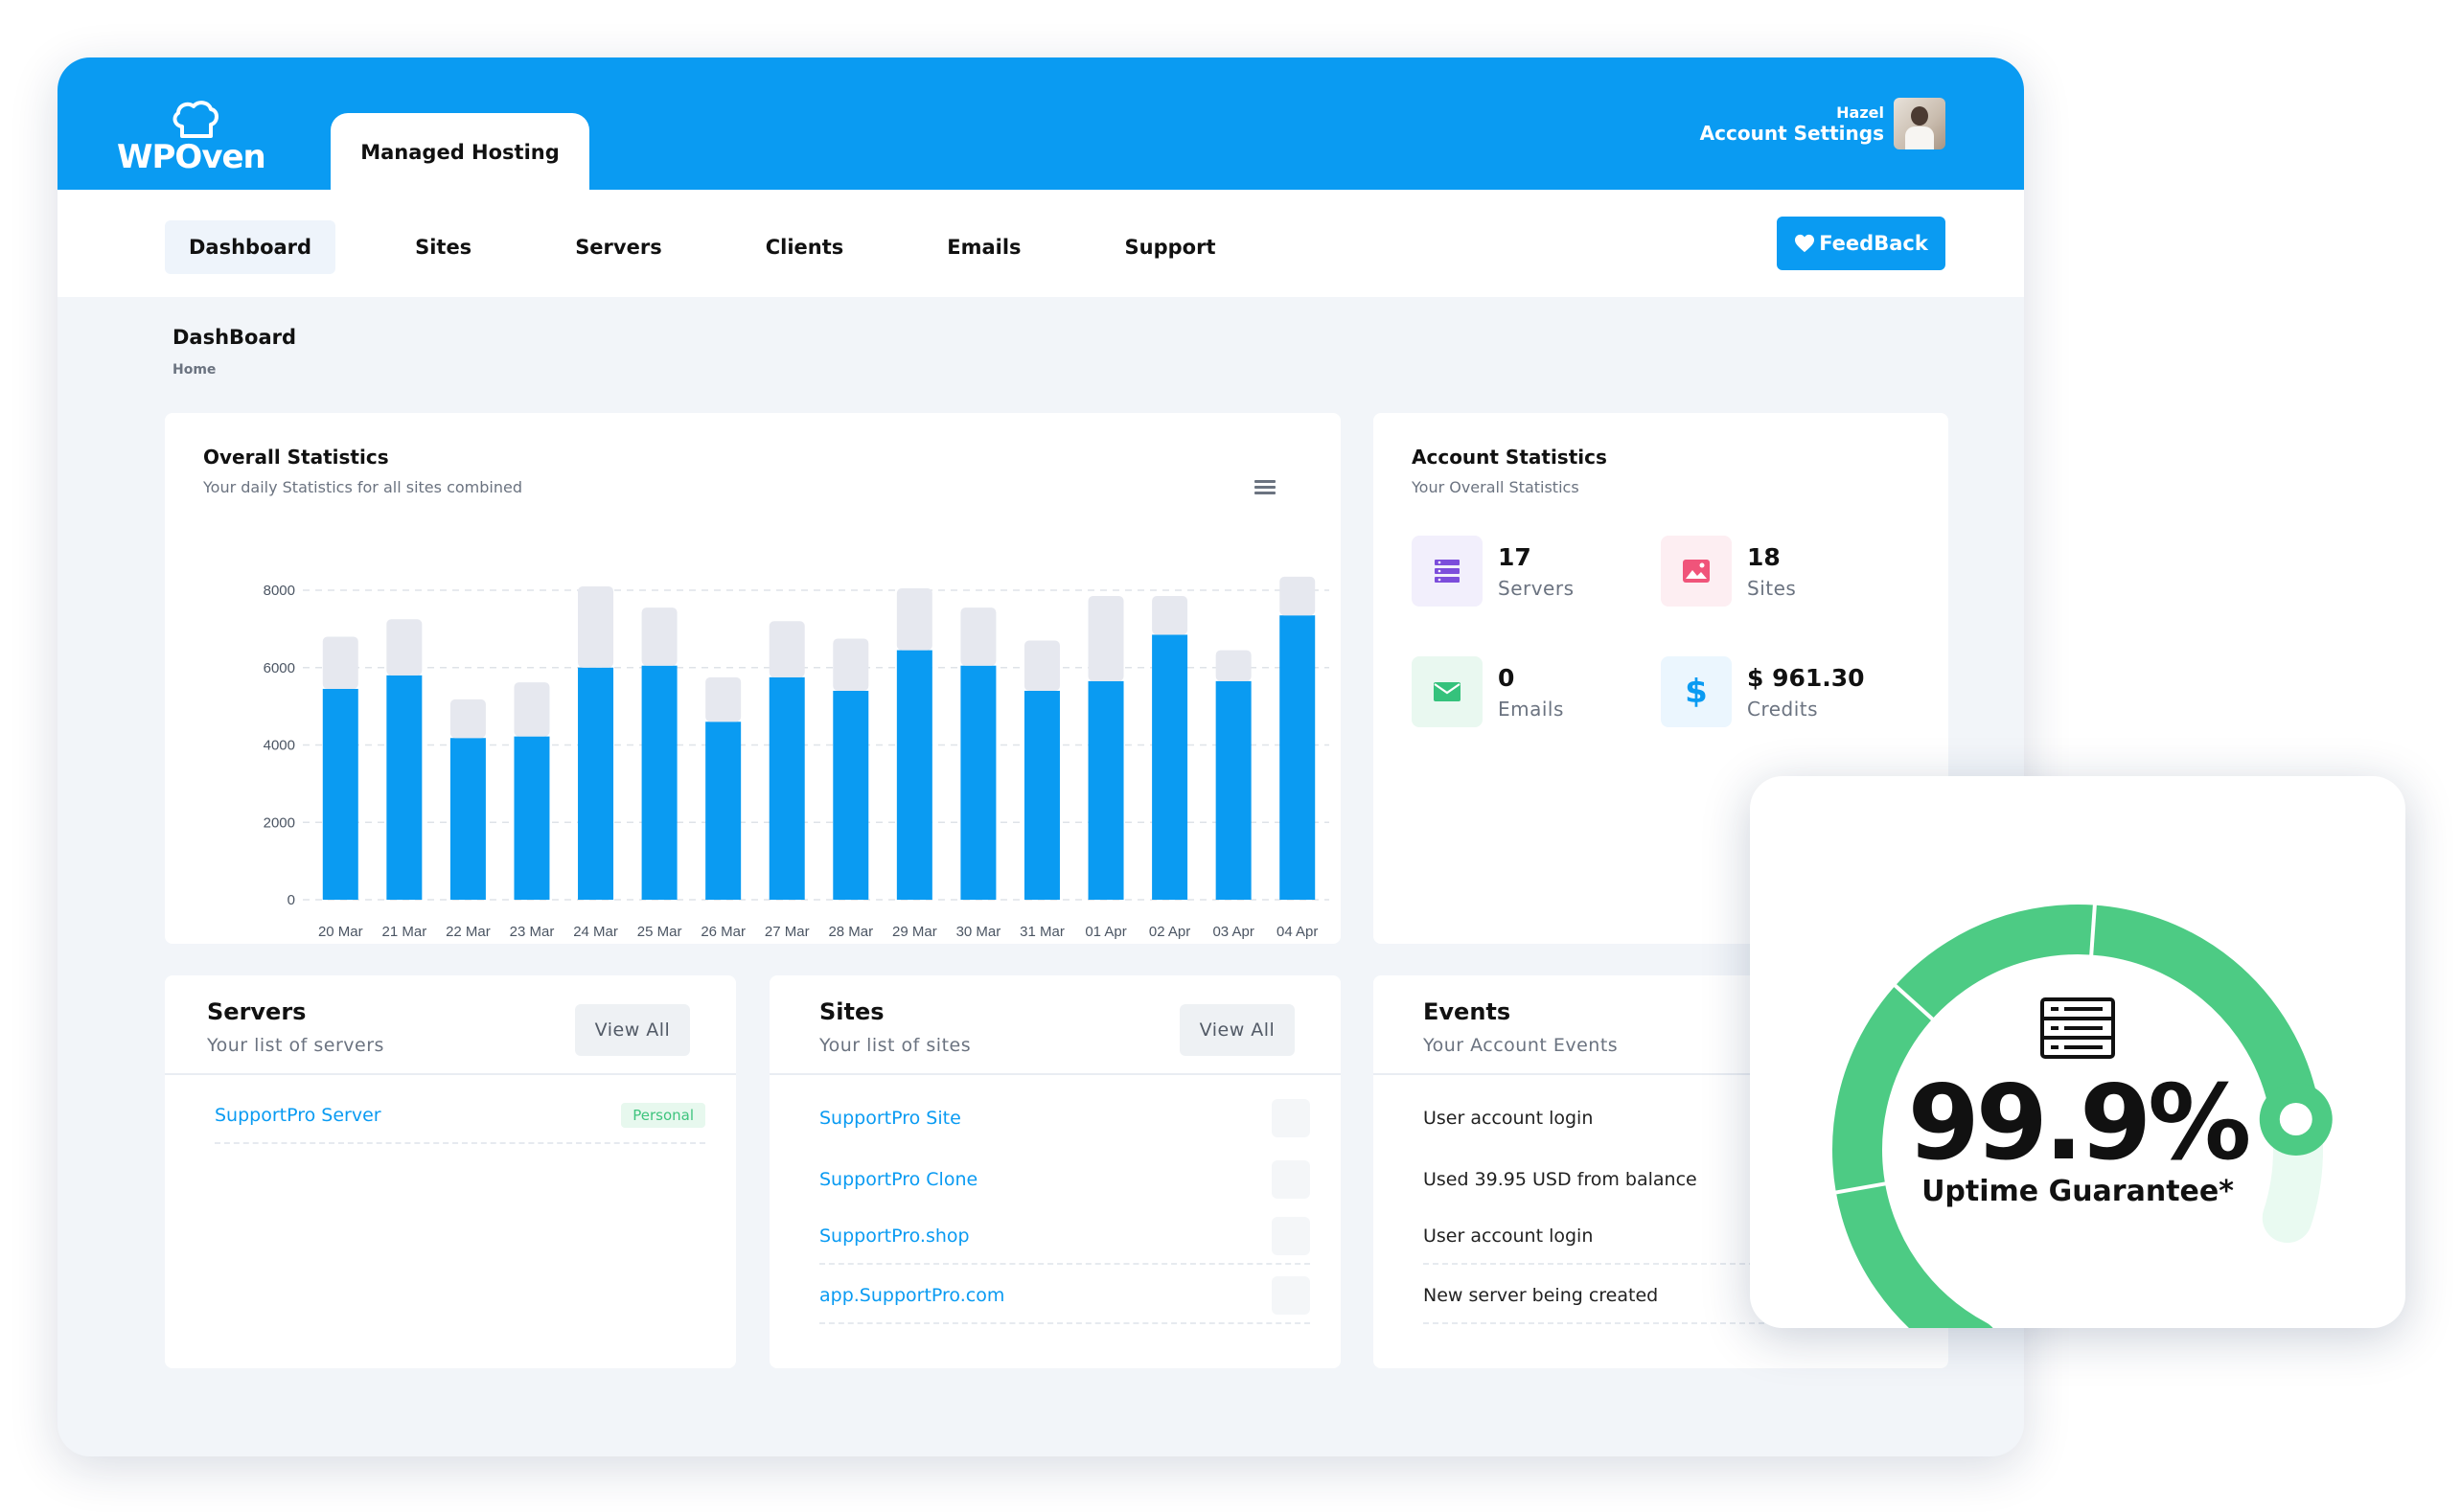 This screenshot has width=2461, height=1512. Describe the element at coordinates (280, 822) in the screenshot. I see `y-tick-label: 2000` at that location.